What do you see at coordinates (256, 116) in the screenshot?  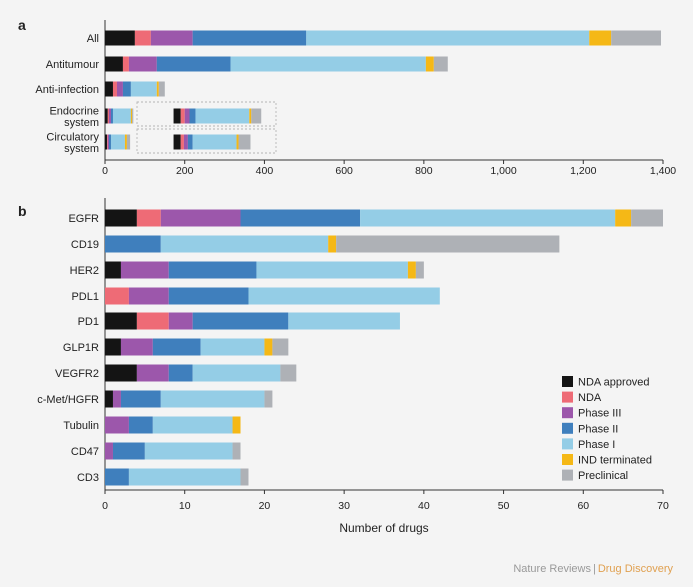 I see `bar-segment-endocrine-system-secondary-preclinical` at bounding box center [256, 116].